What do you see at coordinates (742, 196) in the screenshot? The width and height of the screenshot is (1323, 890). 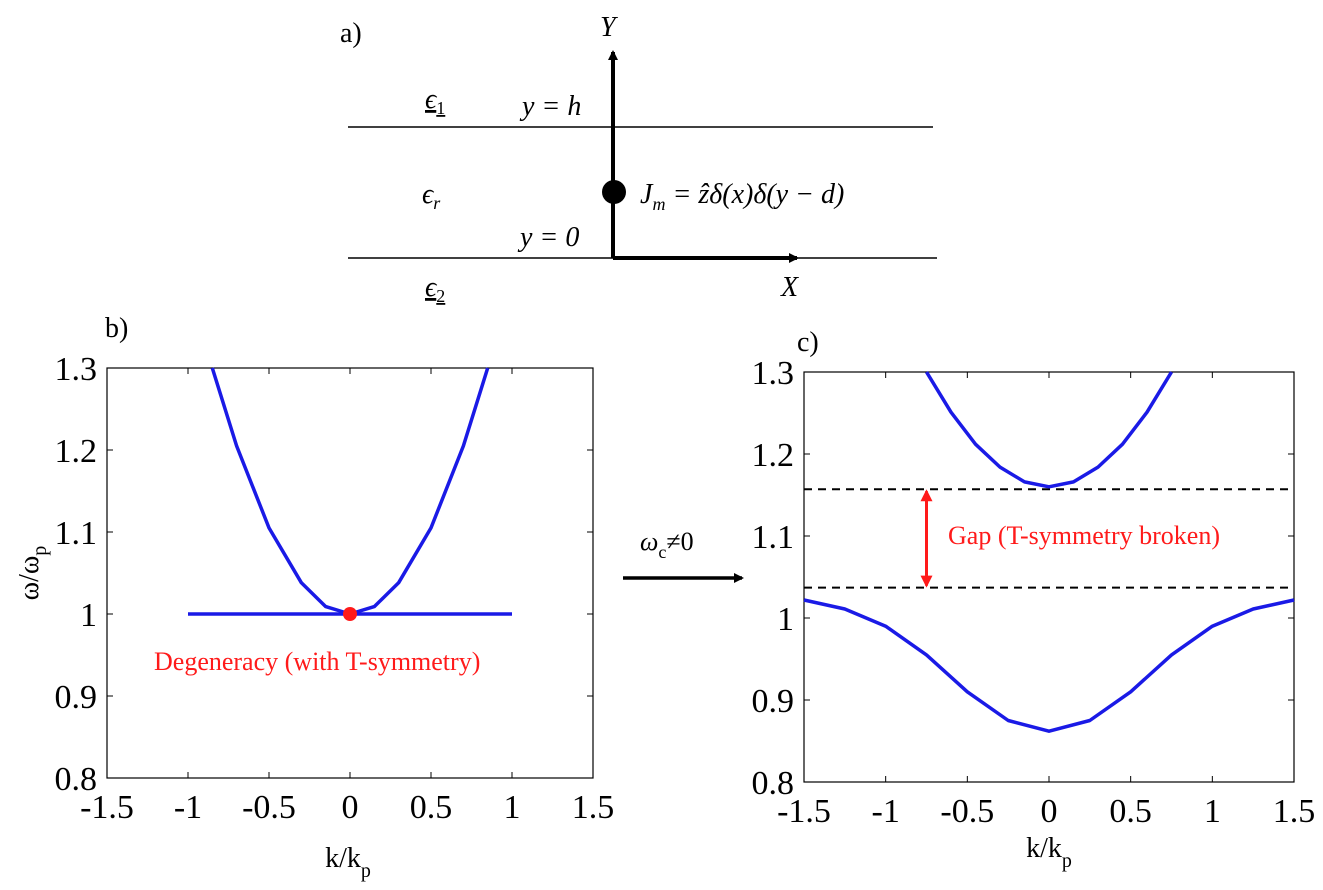 I see `source-equation: Jm = ẑδ(x)δ(y − d)` at bounding box center [742, 196].